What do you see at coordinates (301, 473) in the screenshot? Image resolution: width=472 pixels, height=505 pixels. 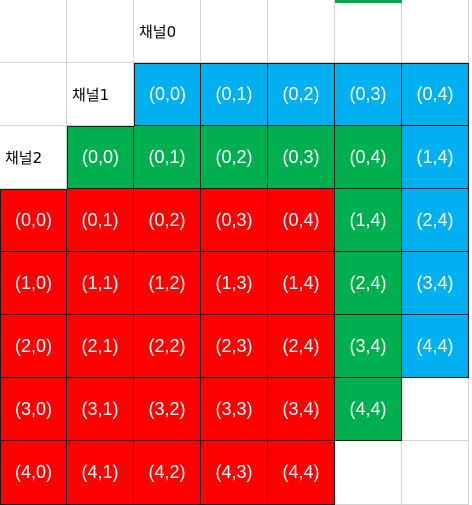 I see `index-cell-channel2: (4,4)` at bounding box center [301, 473].